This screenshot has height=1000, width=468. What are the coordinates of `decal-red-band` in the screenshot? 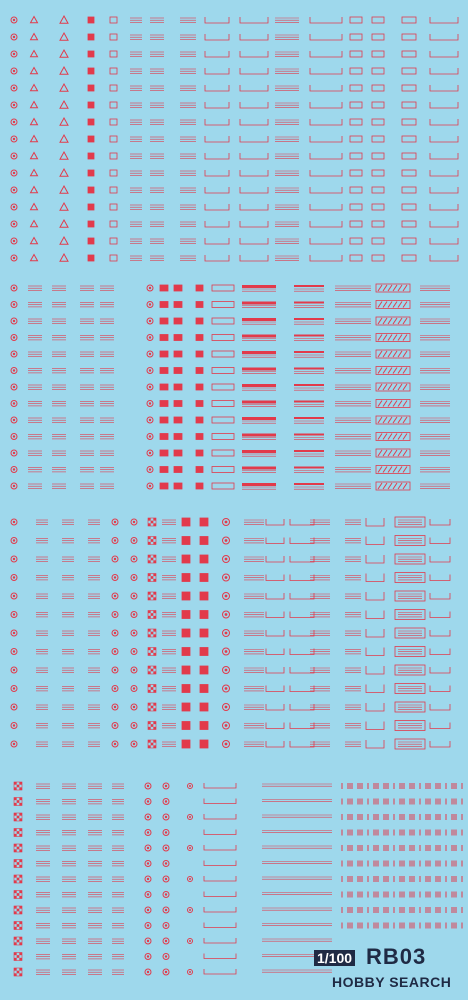 It's located at (259, 319).